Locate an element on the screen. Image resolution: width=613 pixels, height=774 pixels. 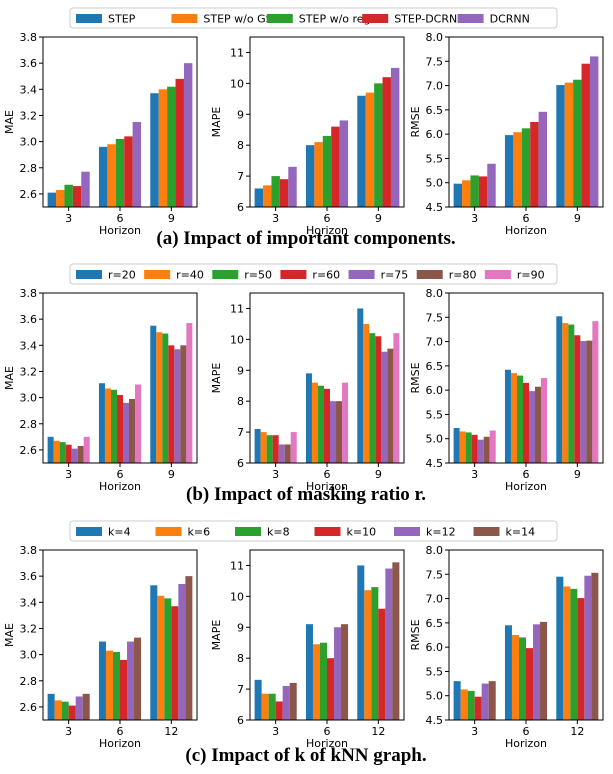
y-axis-label: MAPE is located at coordinates (216, 635).